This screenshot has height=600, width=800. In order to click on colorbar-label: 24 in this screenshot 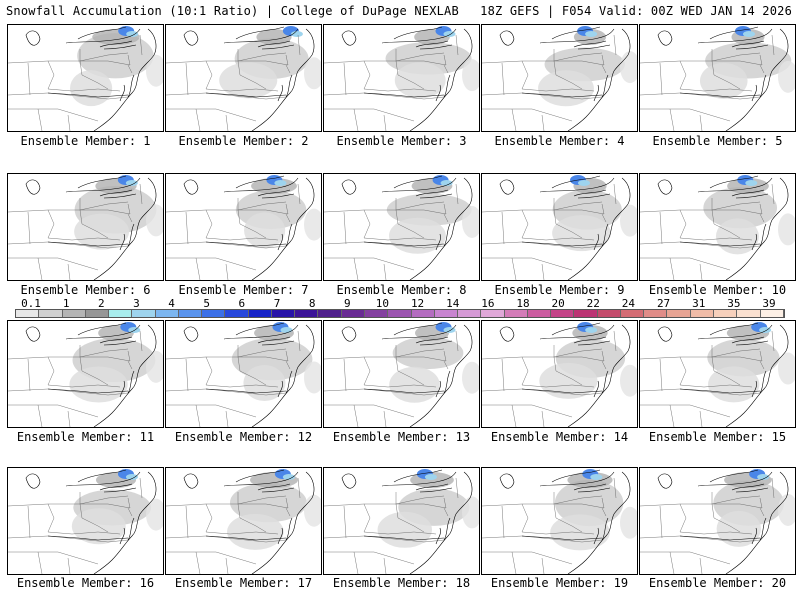, I will do `click(628, 303)`.